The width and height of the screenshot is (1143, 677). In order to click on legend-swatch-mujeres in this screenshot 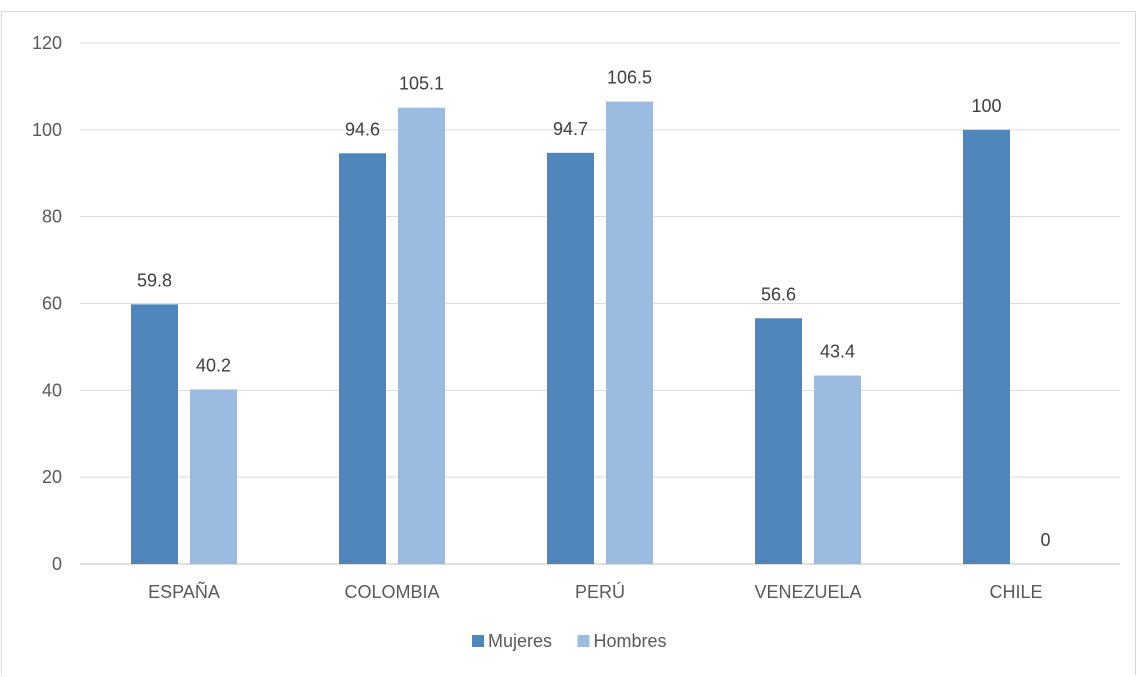, I will do `click(478, 641)`.